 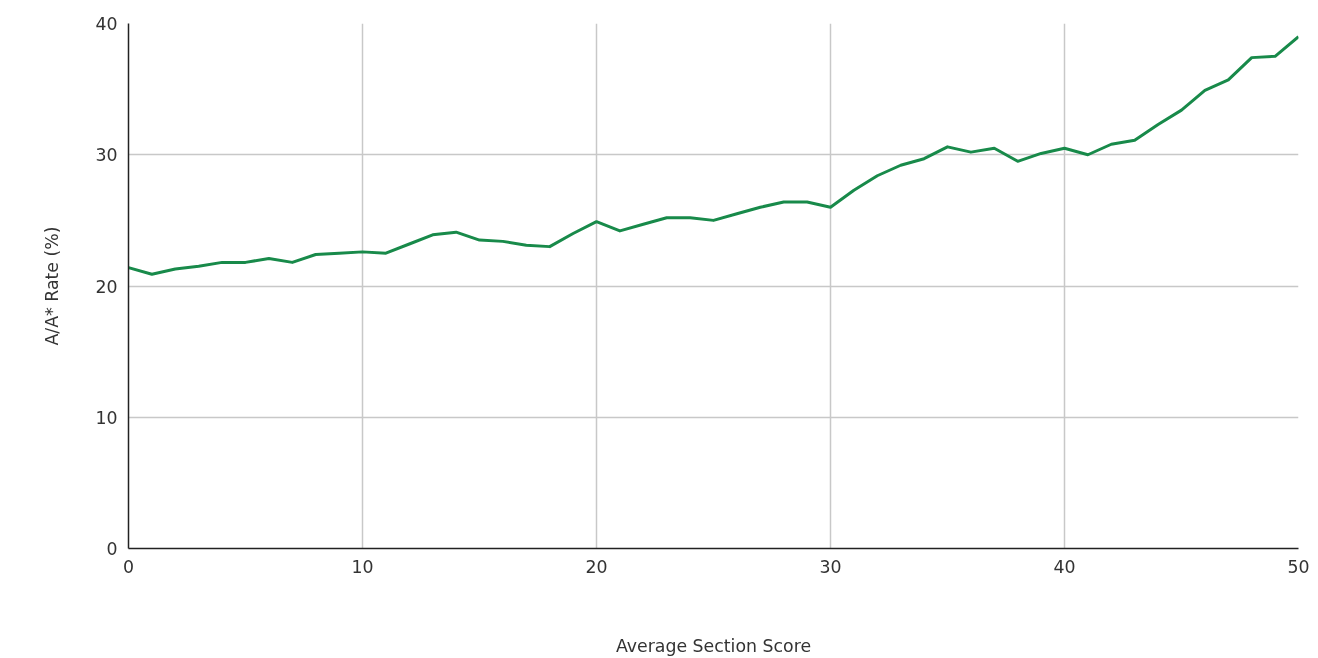 What do you see at coordinates (106, 155) in the screenshot?
I see `y-tick-label: 30` at bounding box center [106, 155].